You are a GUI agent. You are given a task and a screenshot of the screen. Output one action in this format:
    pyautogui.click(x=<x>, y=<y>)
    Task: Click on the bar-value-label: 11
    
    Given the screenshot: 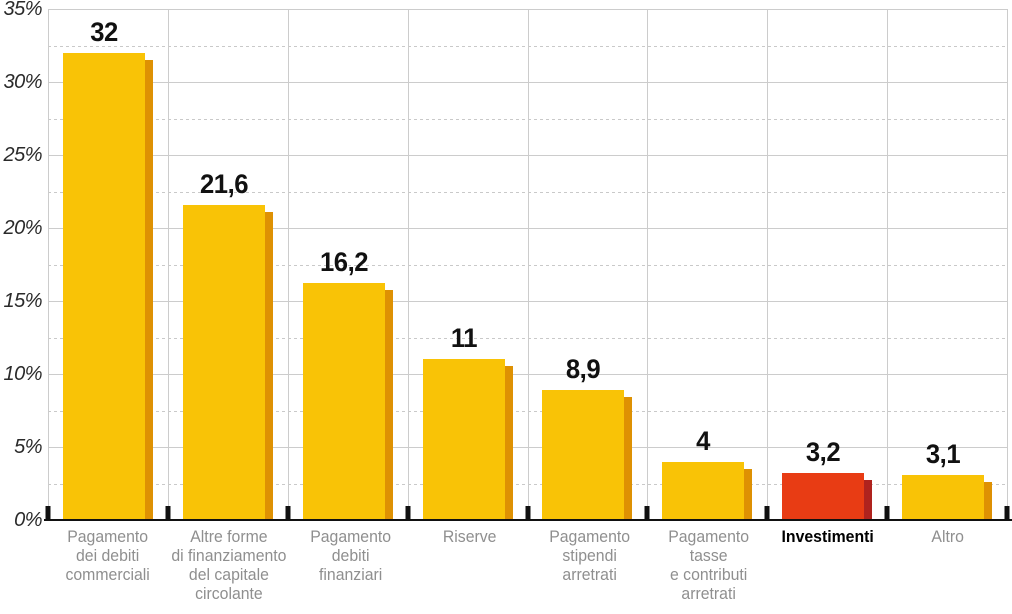 What is the action you would take?
    pyautogui.click(x=463, y=338)
    